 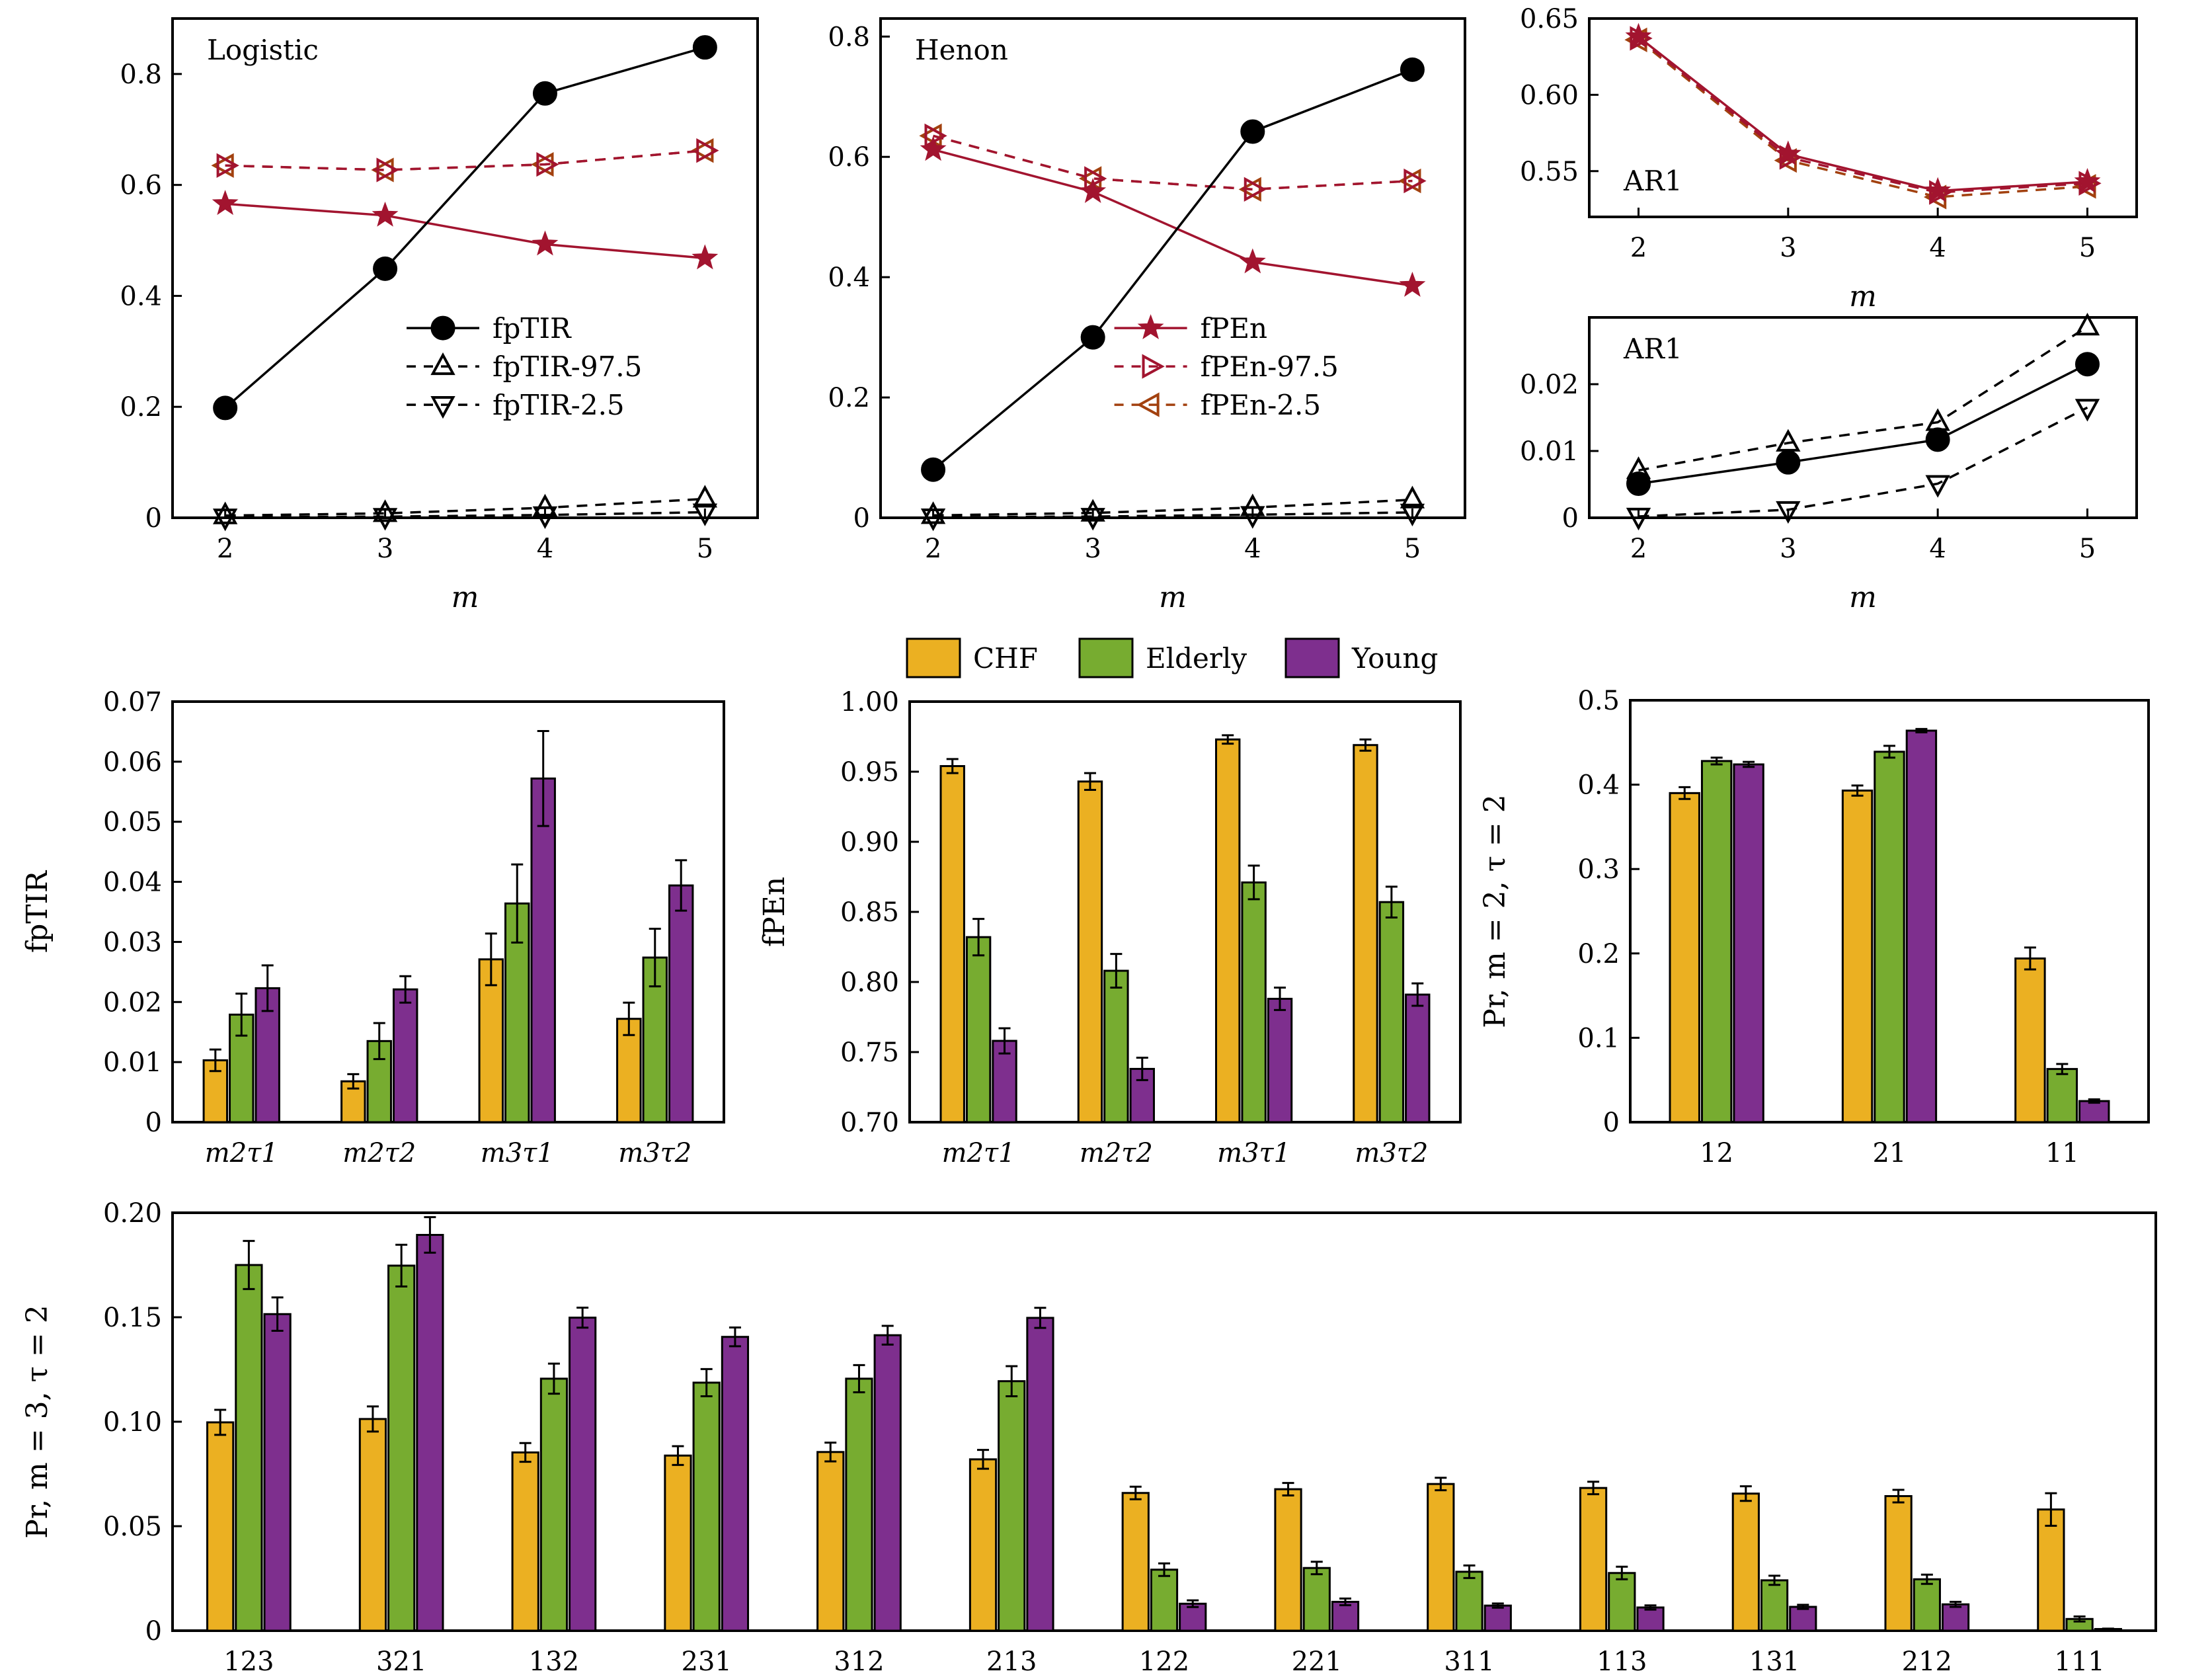 I want to click on y-tick-label: 0.75, so click(x=869, y=1053).